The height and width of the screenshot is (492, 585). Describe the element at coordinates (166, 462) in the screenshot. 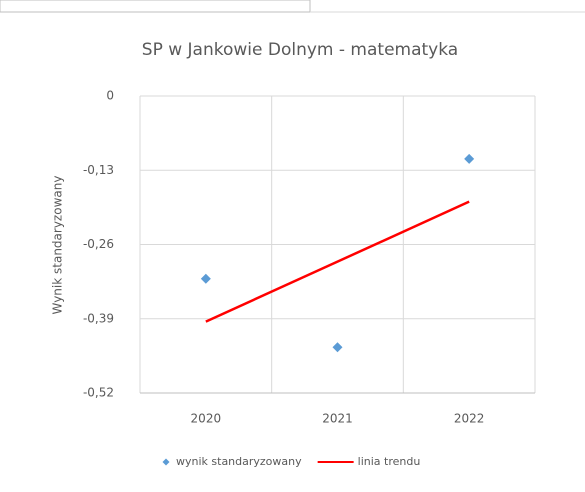

I see `legend-marker` at that location.